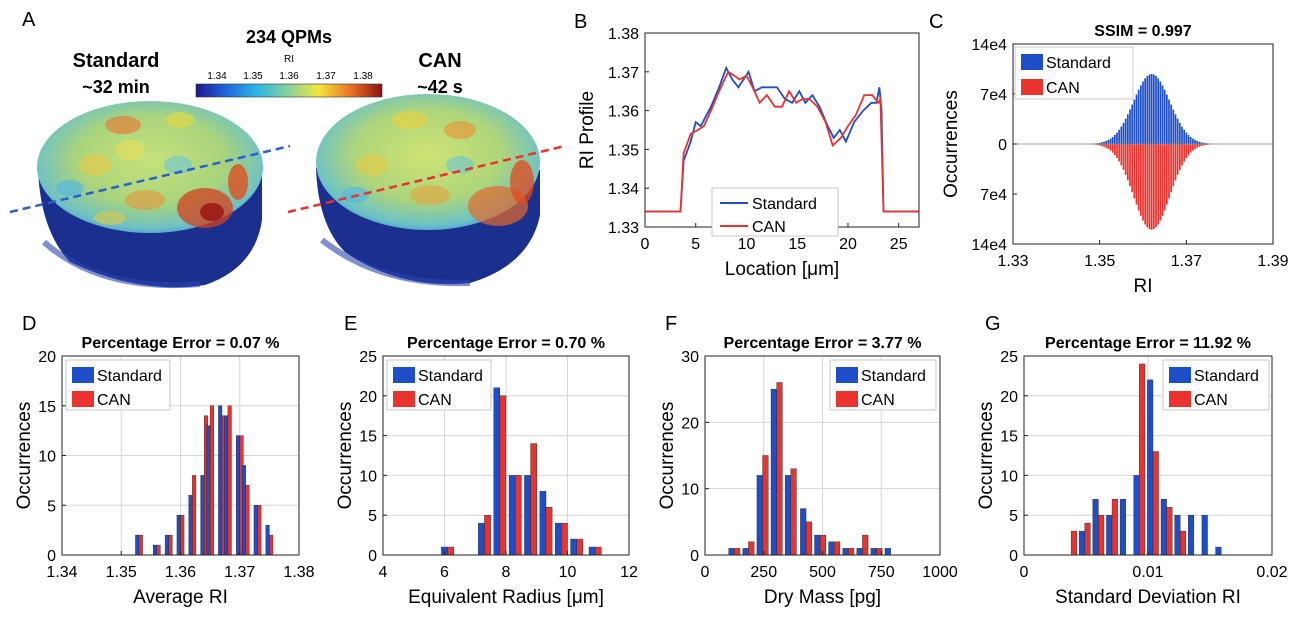  What do you see at coordinates (1272, 261) in the screenshot?
I see `x-tick-label: 1.39` at bounding box center [1272, 261].